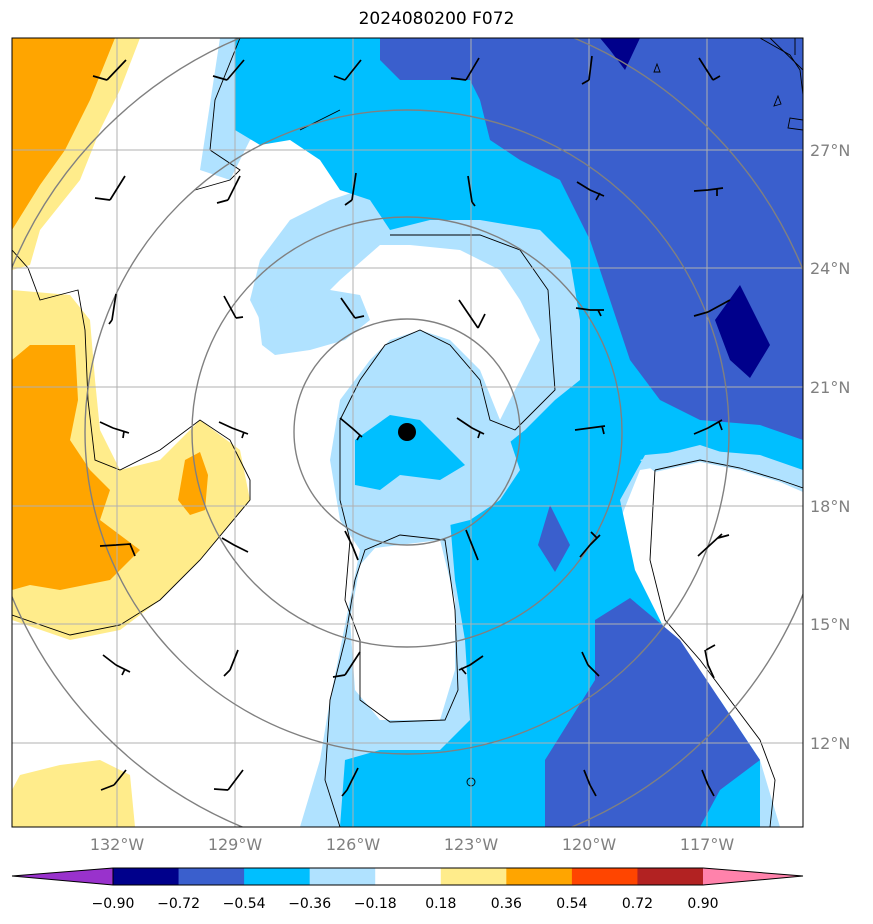 The width and height of the screenshot is (873, 924). What do you see at coordinates (830, 387) in the screenshot?
I see `lat-label: 21°N` at bounding box center [830, 387].